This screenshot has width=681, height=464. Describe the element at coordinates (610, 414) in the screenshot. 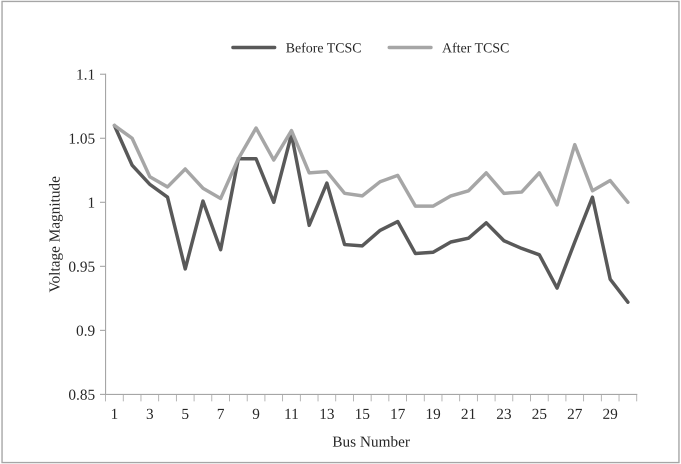

I see `x-tick-label: 29` at that location.